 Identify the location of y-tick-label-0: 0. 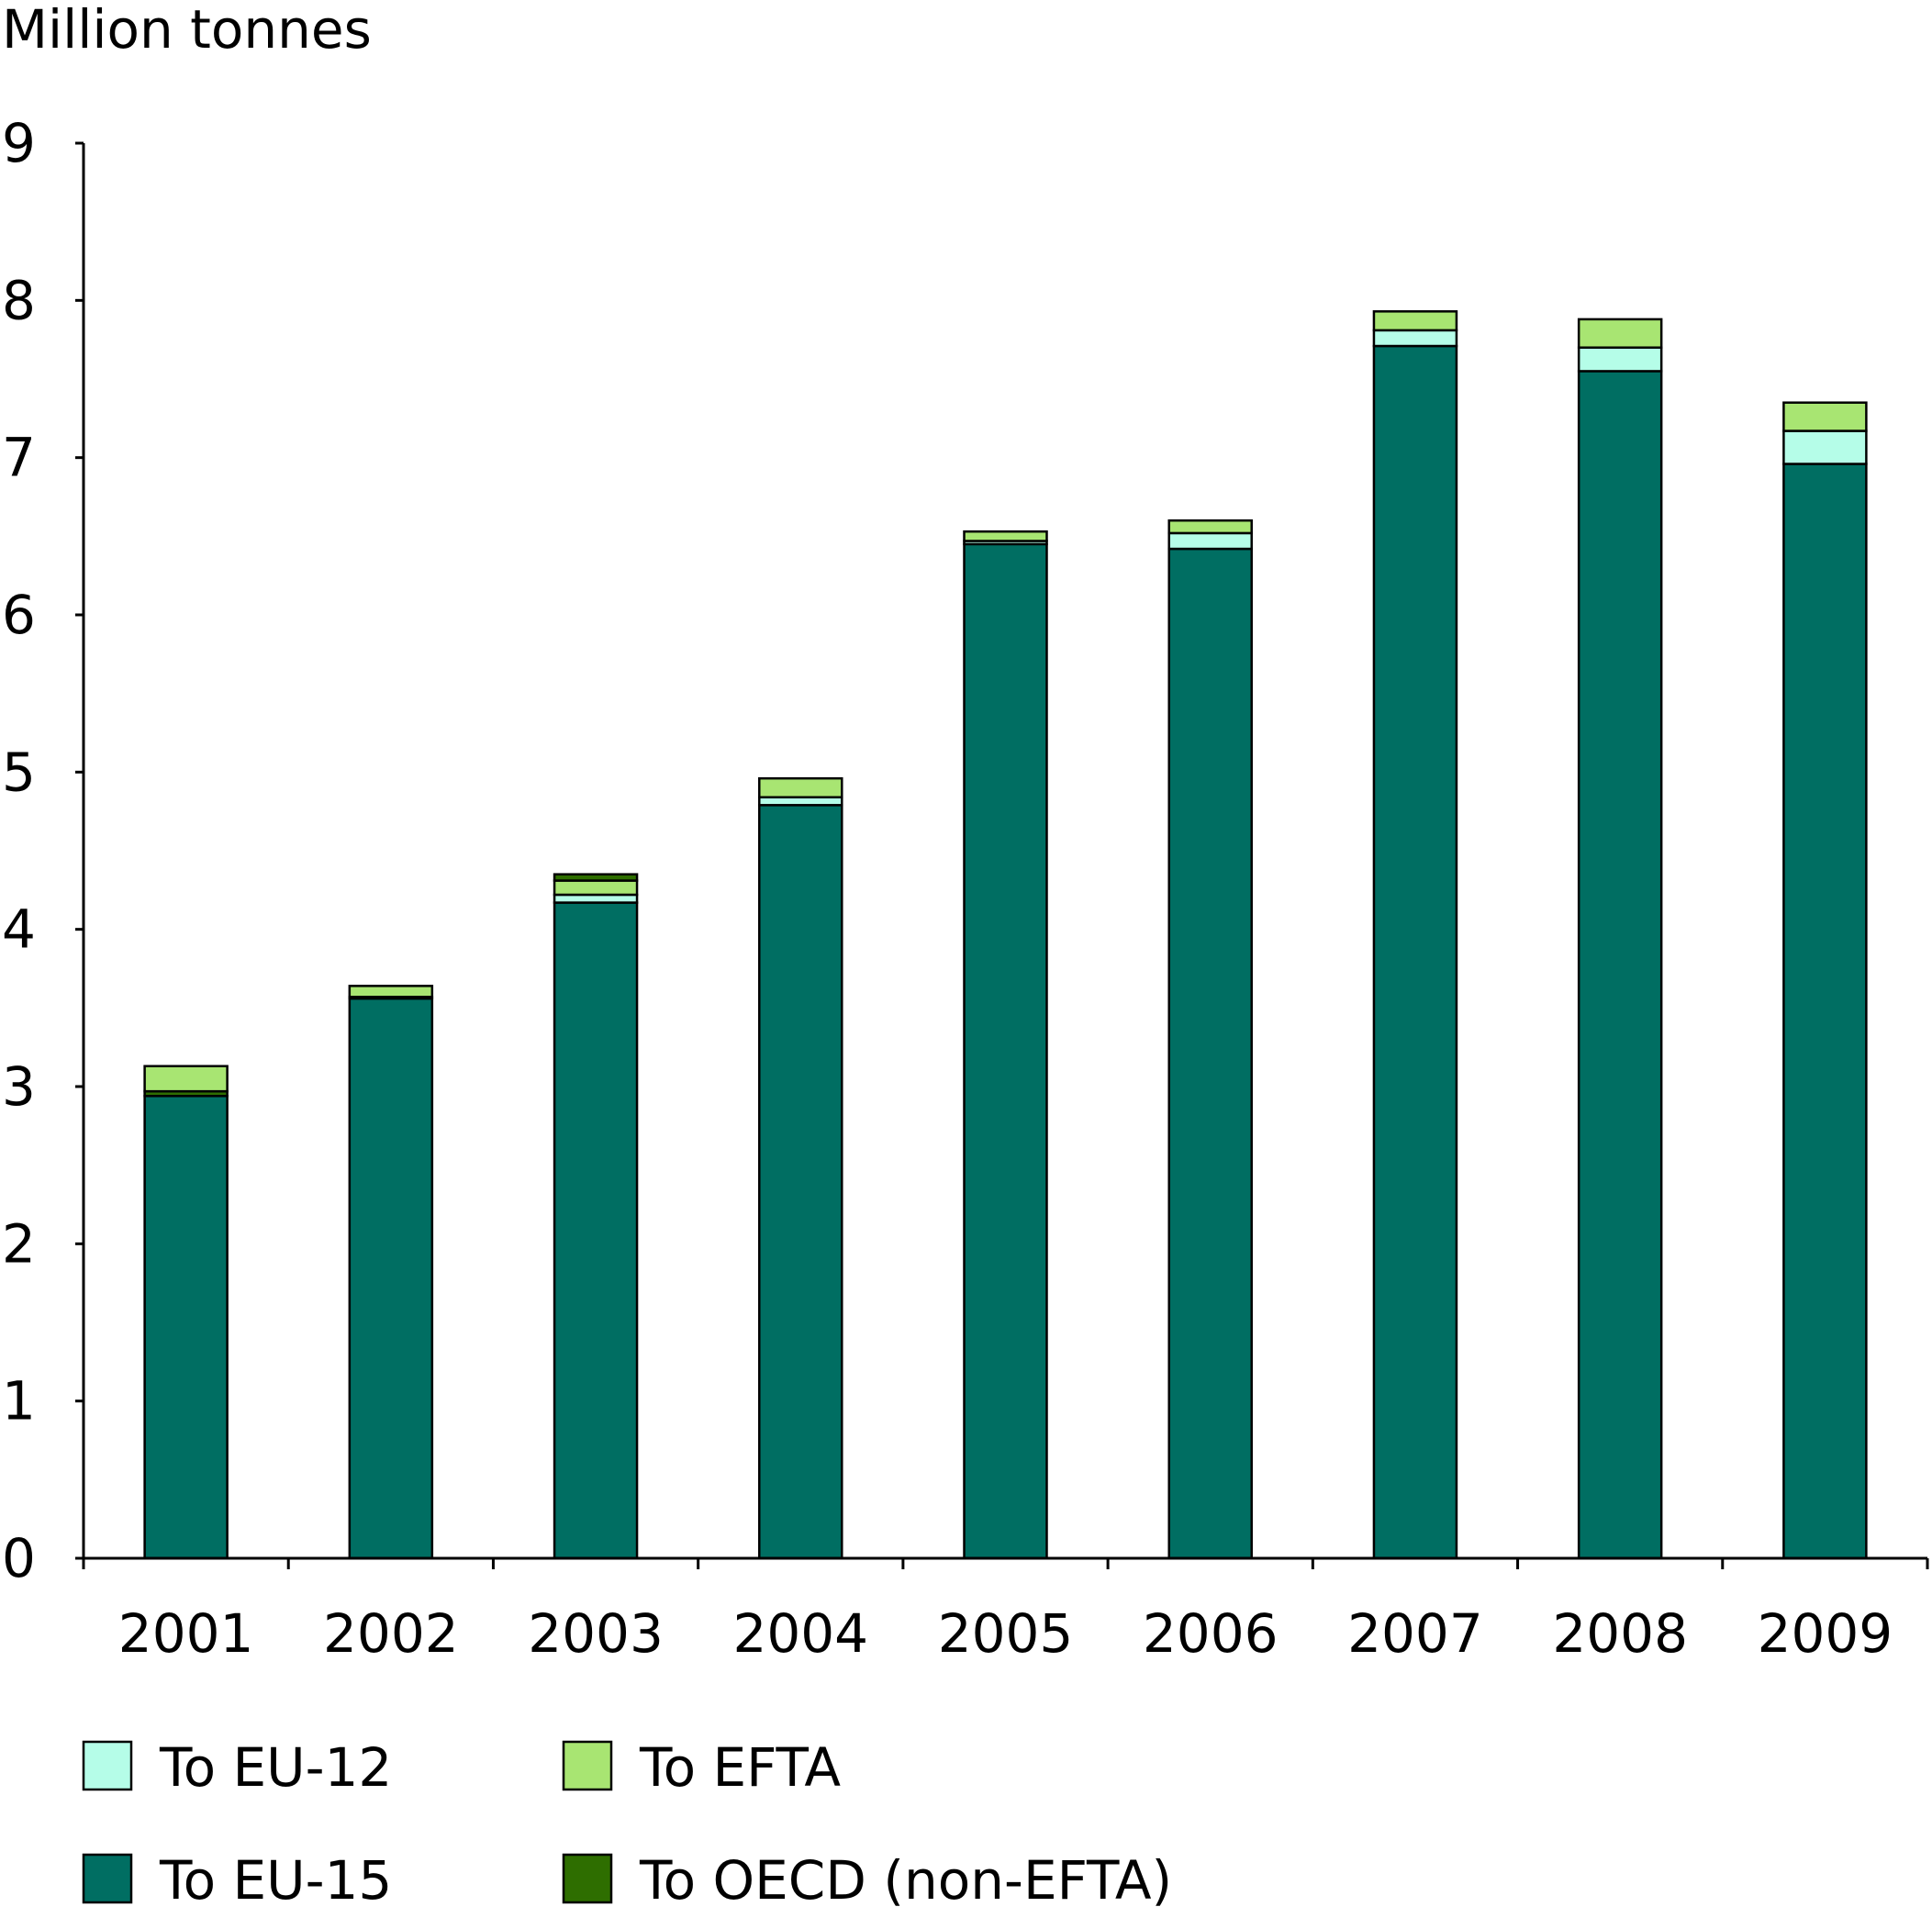
(19, 1558).